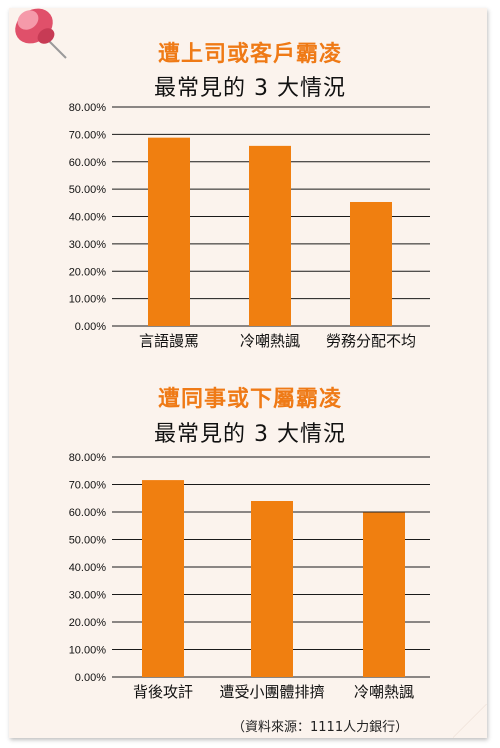 This screenshot has width=500, height=748. What do you see at coordinates (88, 596) in the screenshot?
I see `chart-2-y-tick-label: 30.00%` at bounding box center [88, 596].